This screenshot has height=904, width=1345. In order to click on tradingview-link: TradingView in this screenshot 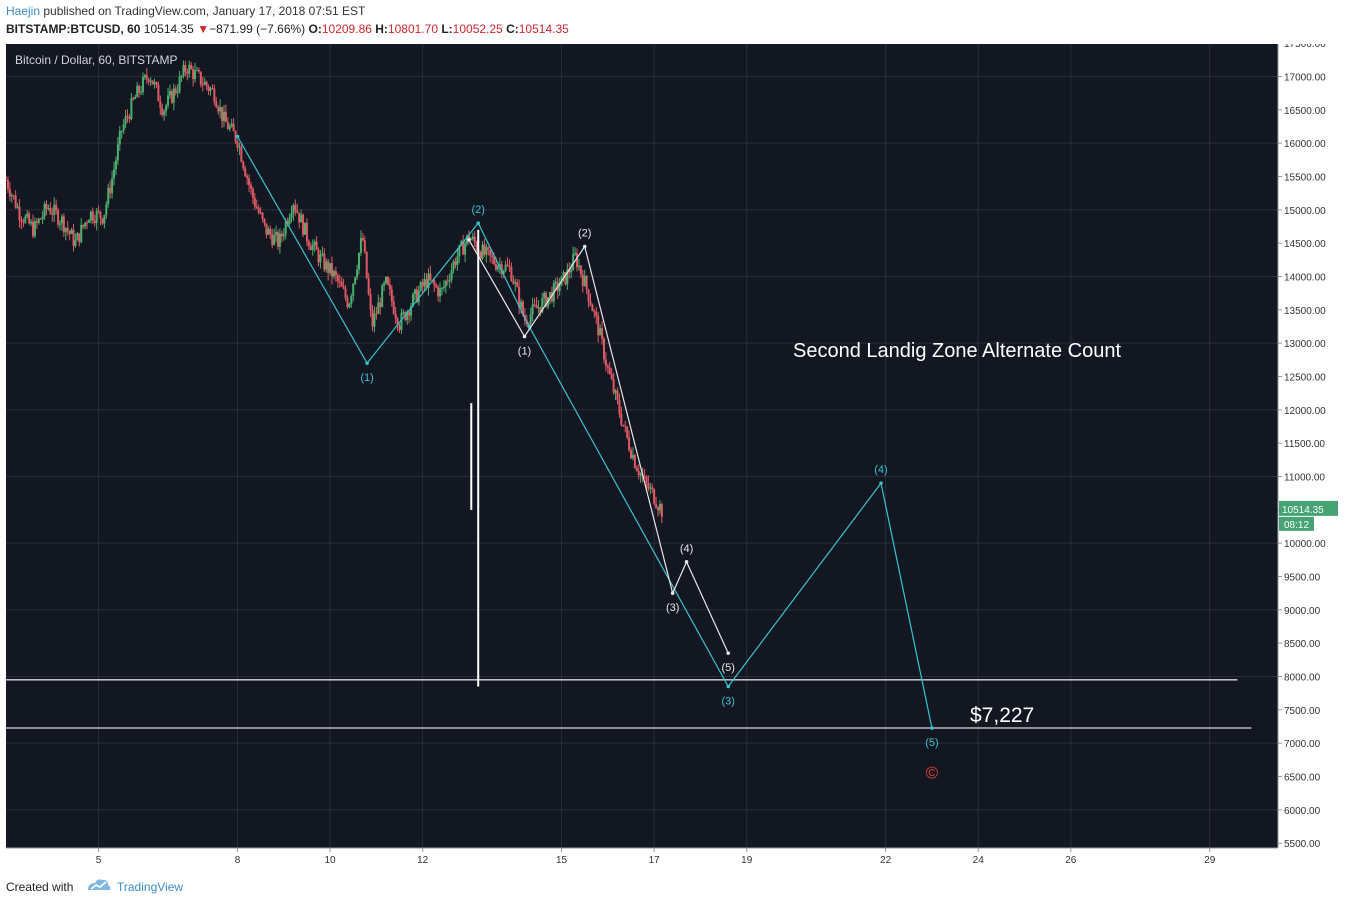, I will do `click(150, 887)`.